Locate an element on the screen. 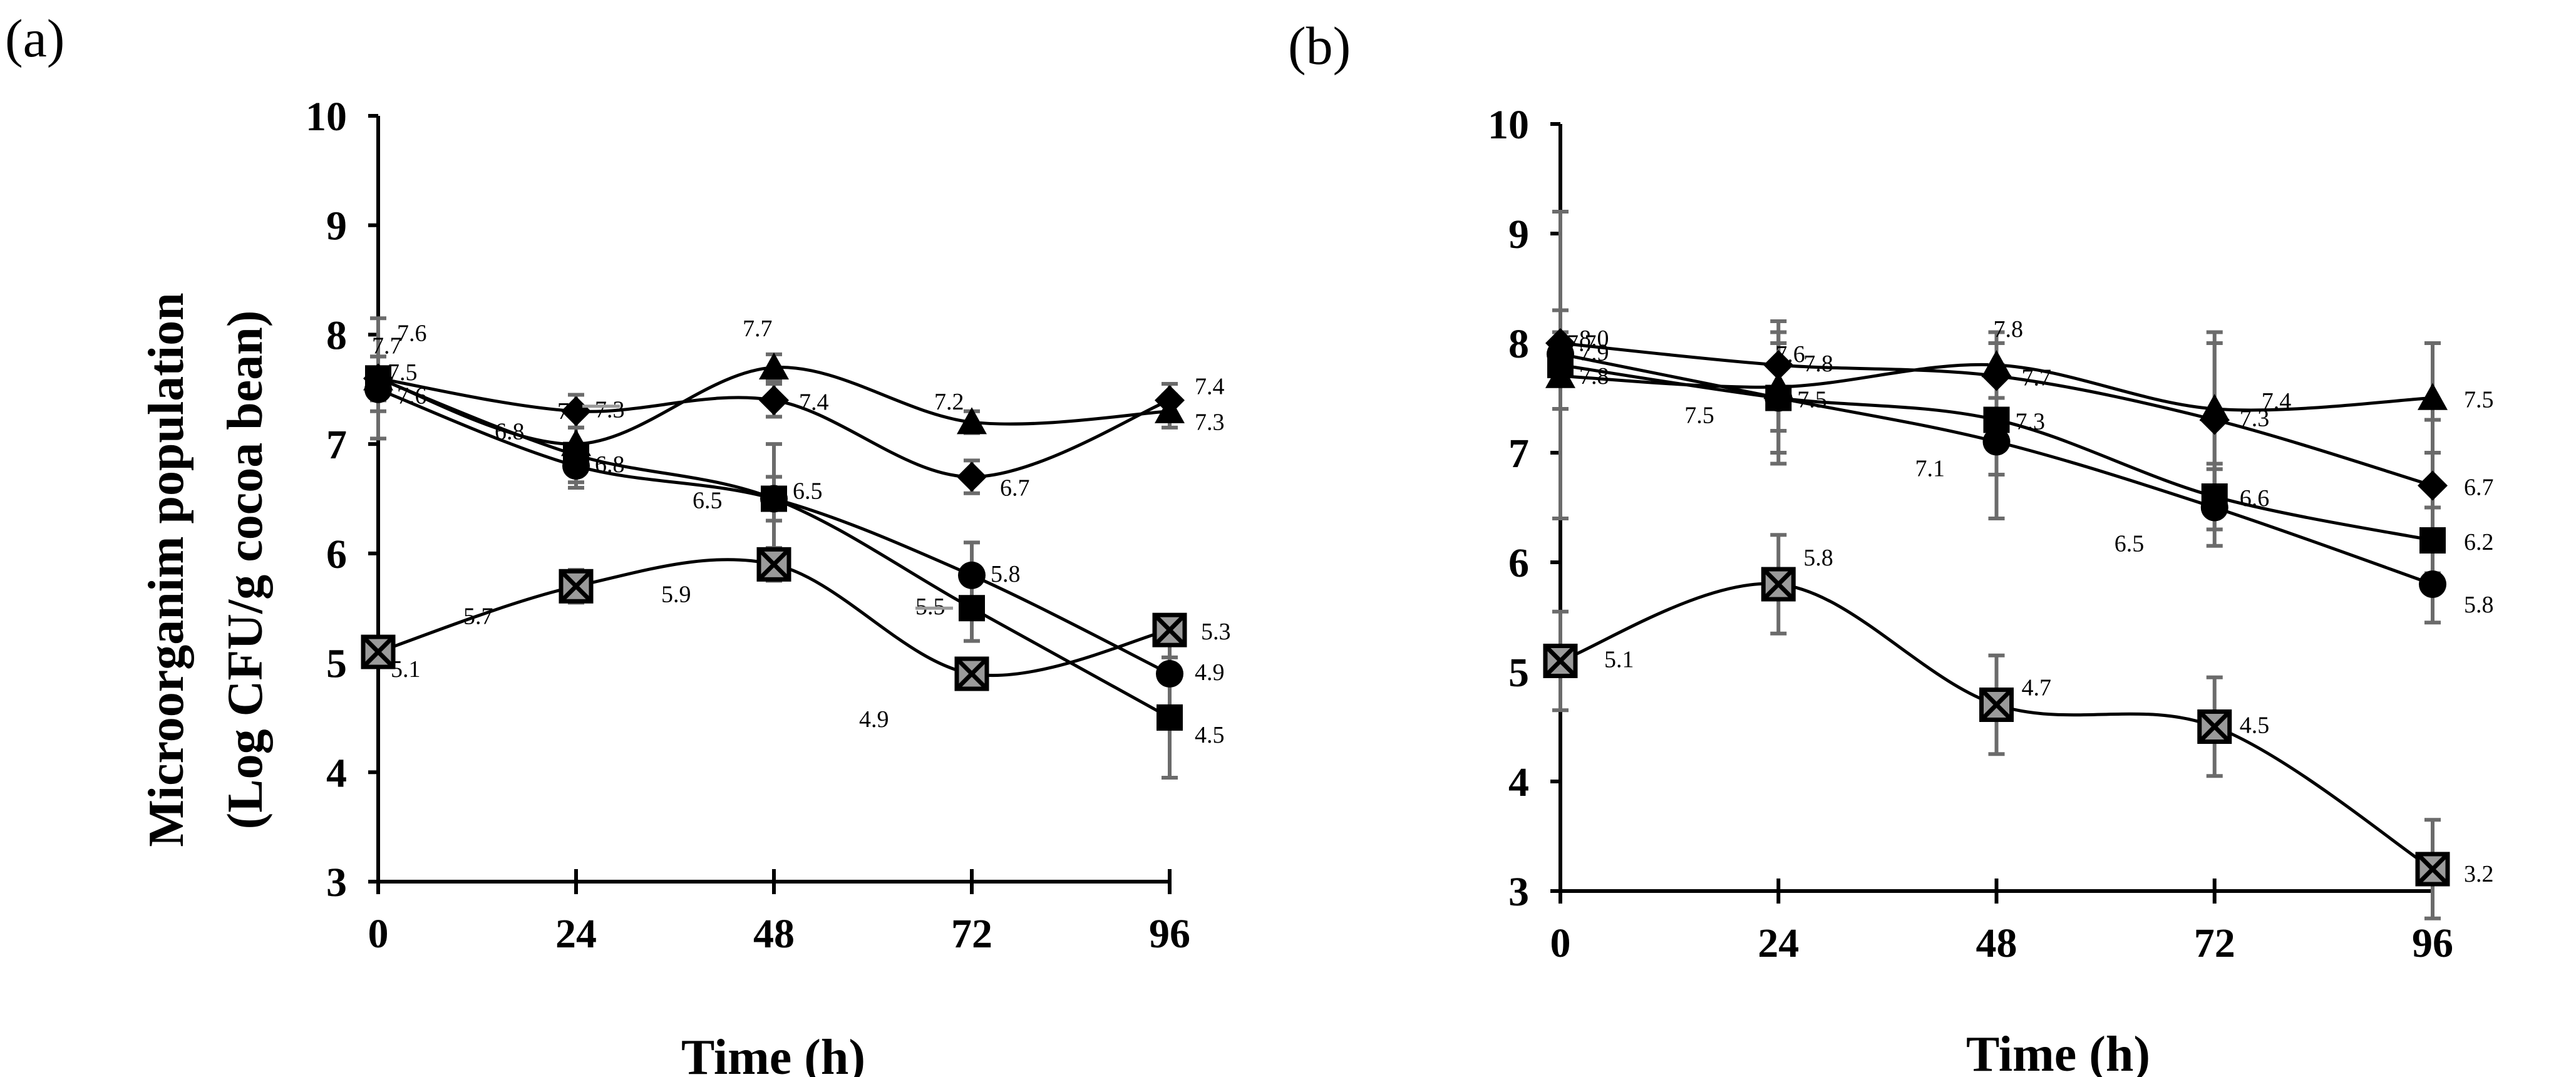 This screenshot has width=2576, height=1077. x-tick-label: 48 is located at coordinates (774, 934).